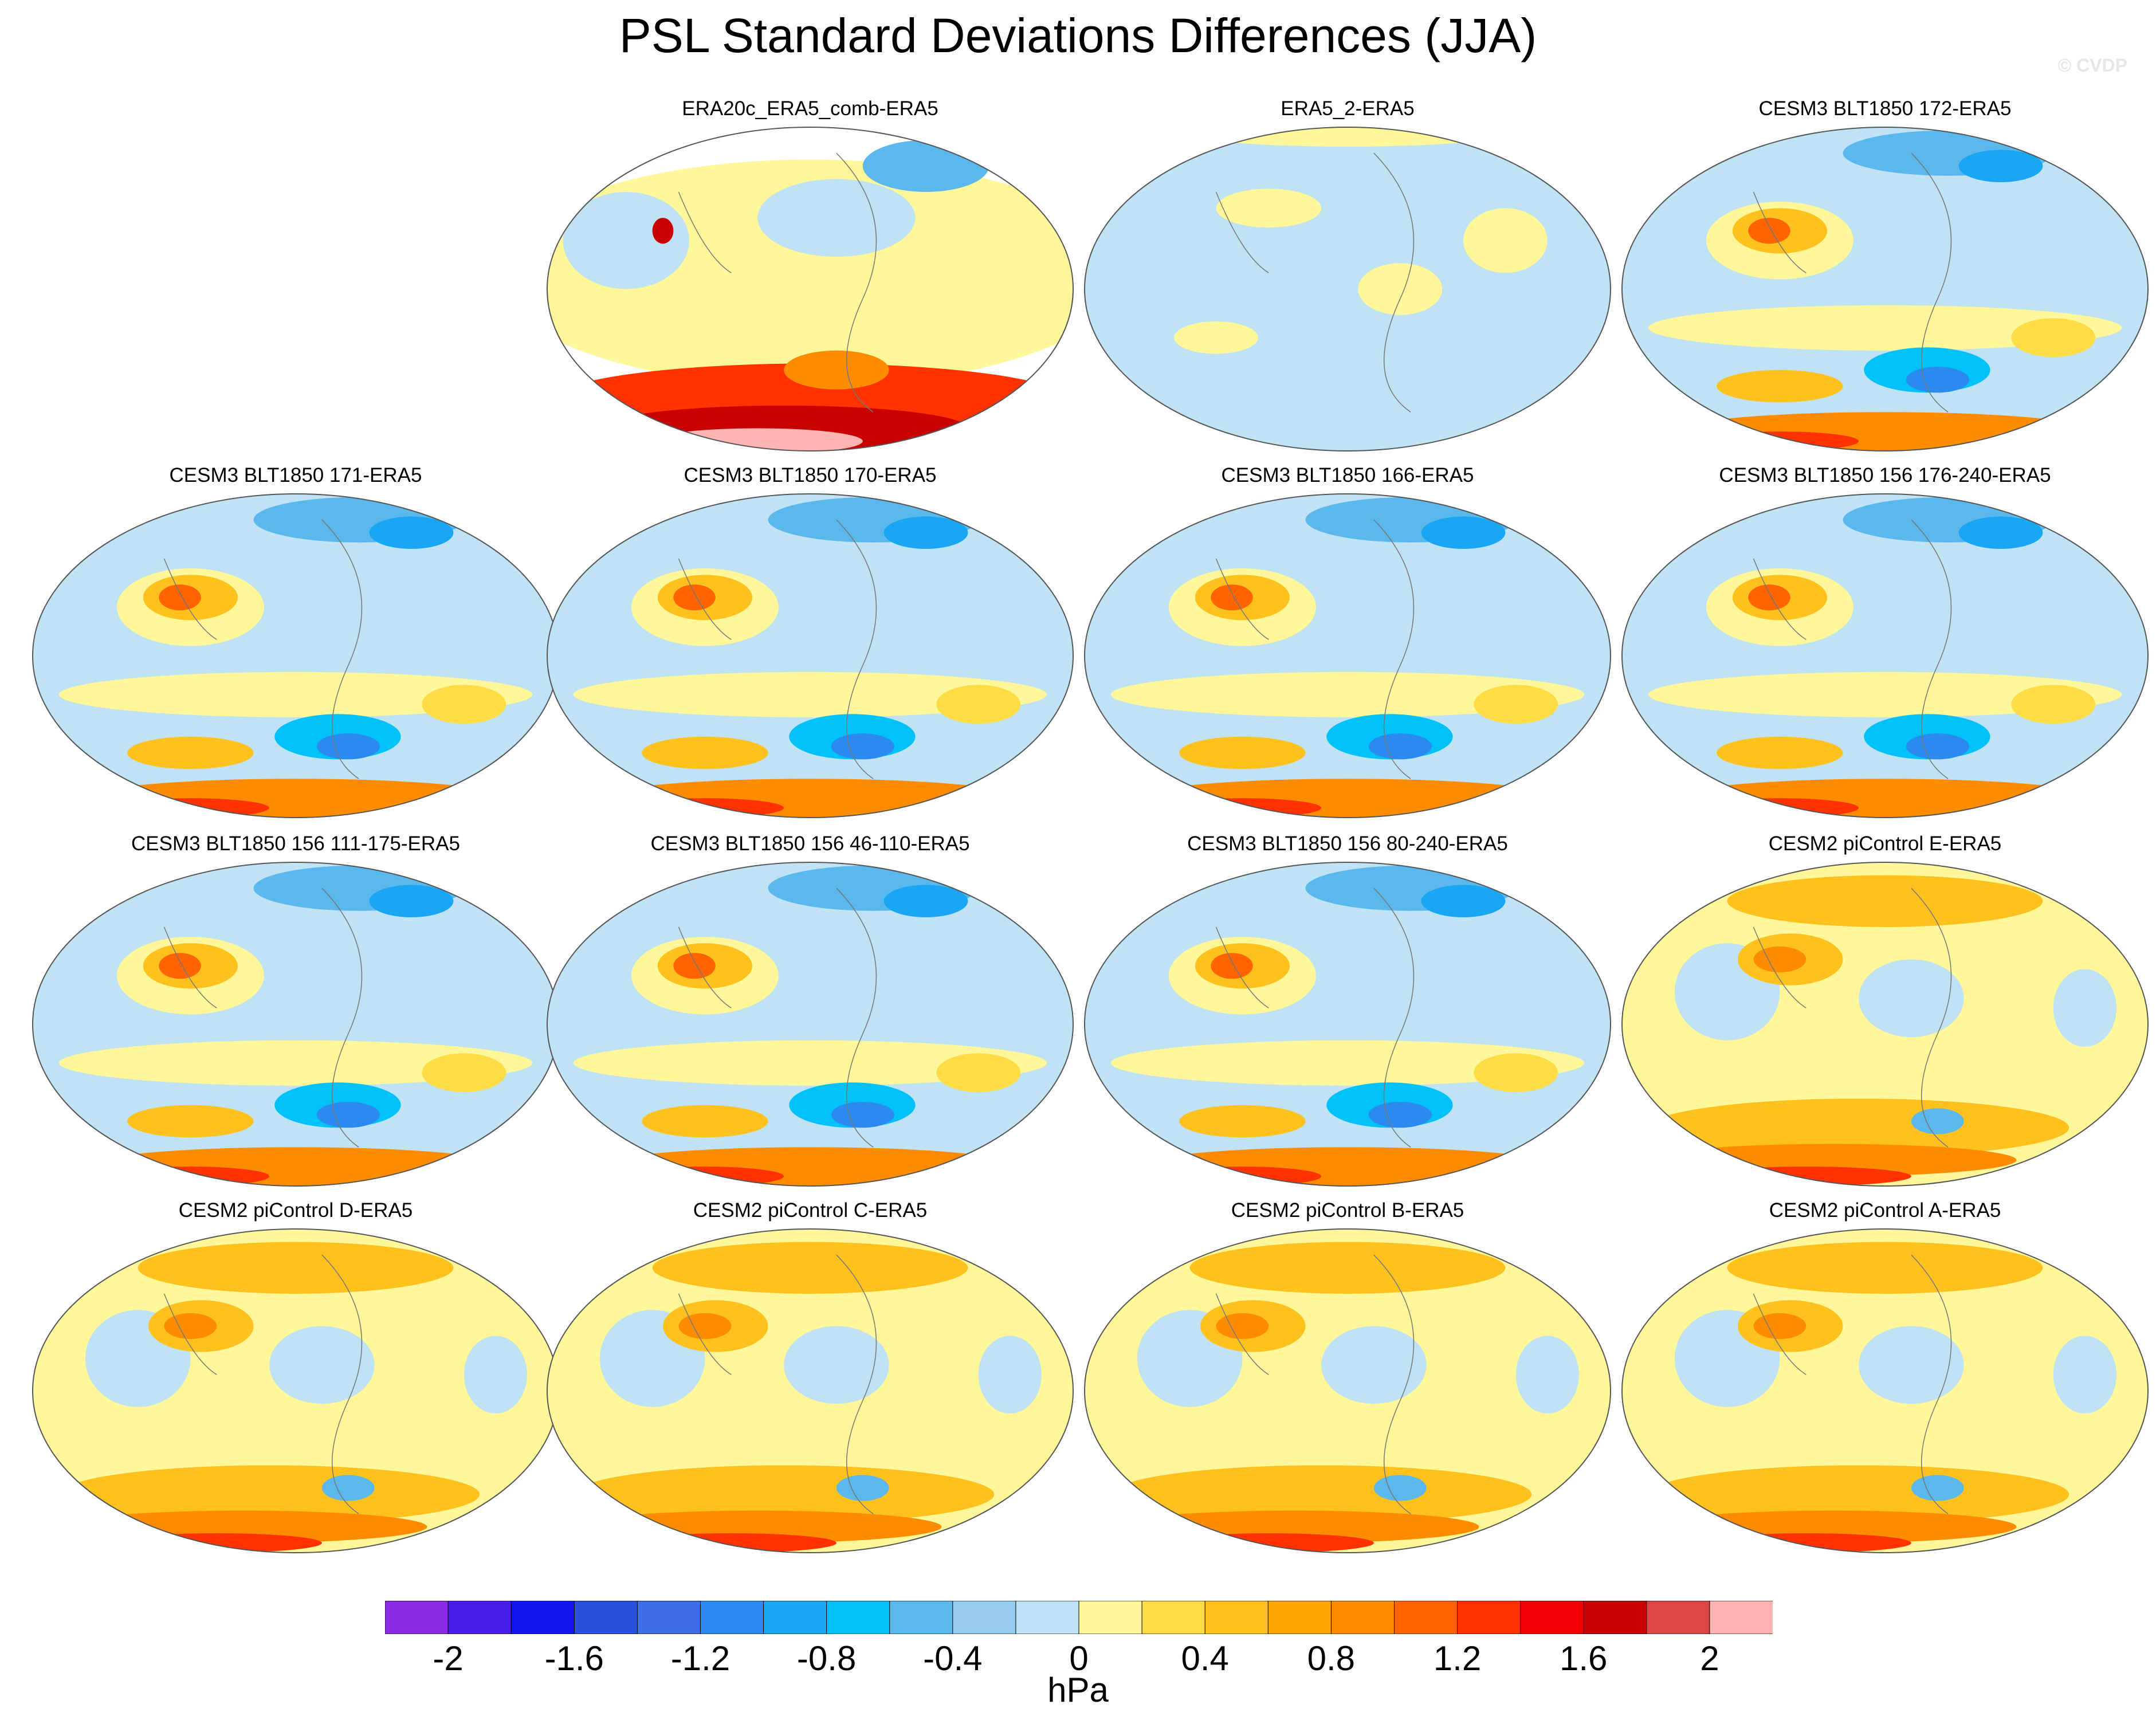  I want to click on panel-title: CESM3 BLT1850 170-ERA5, so click(810, 475).